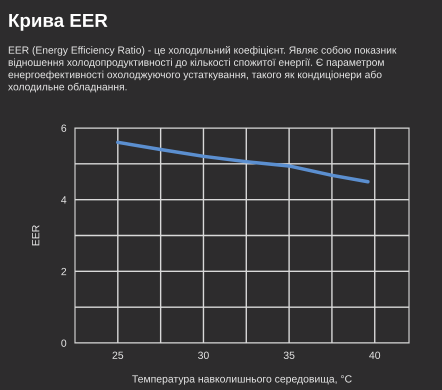 Image resolution: width=442 pixels, height=390 pixels. Describe the element at coordinates (58, 22) in the screenshot. I see `chart-title: Крива EER` at that location.